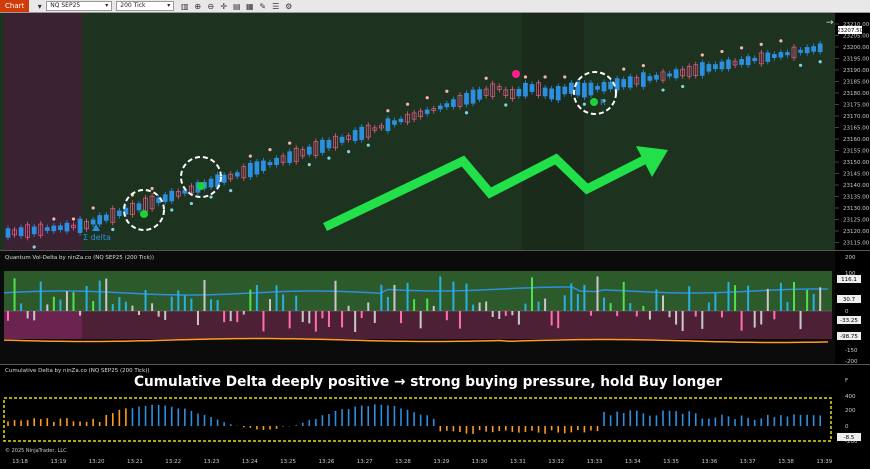 The height and width of the screenshot is (469, 870). Describe the element at coordinates (236, 6) in the screenshot. I see `indicators-icon: ▤` at that location.